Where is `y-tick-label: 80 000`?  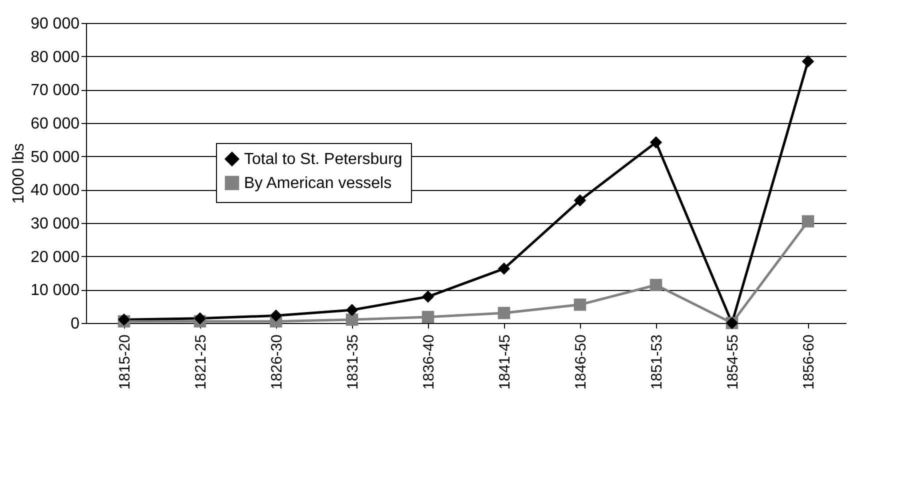 y-tick-label: 80 000 is located at coordinates (55, 57).